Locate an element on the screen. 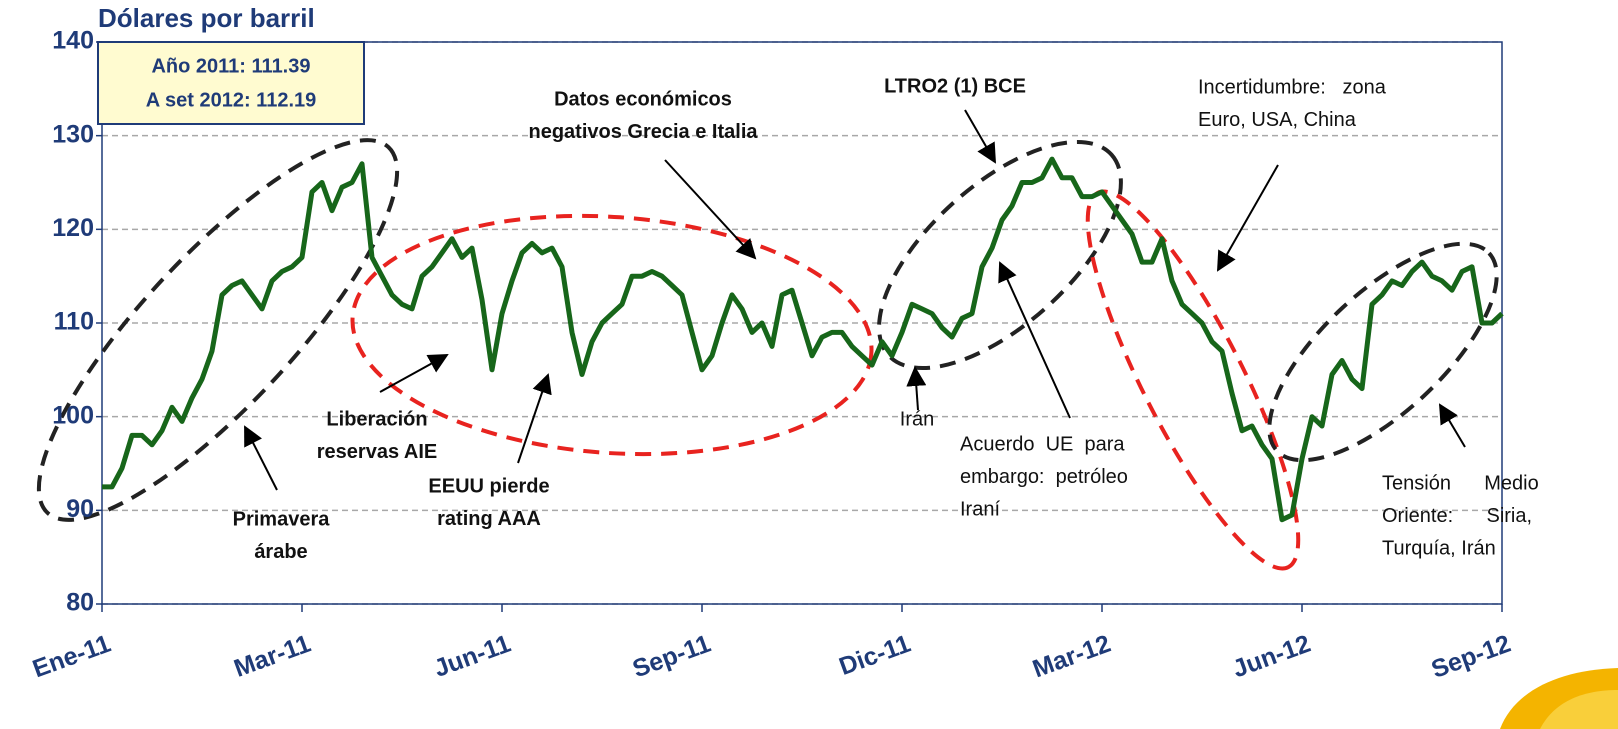  annotation: rating AAA is located at coordinates (489, 519).